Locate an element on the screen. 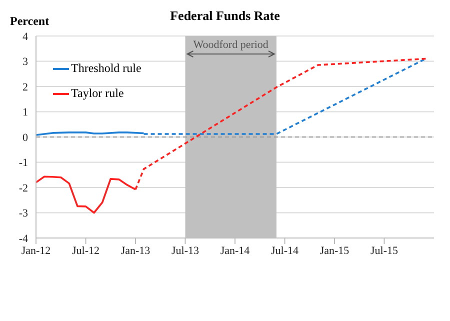  chart-title: Federal Funds Rate is located at coordinates (225, 15).